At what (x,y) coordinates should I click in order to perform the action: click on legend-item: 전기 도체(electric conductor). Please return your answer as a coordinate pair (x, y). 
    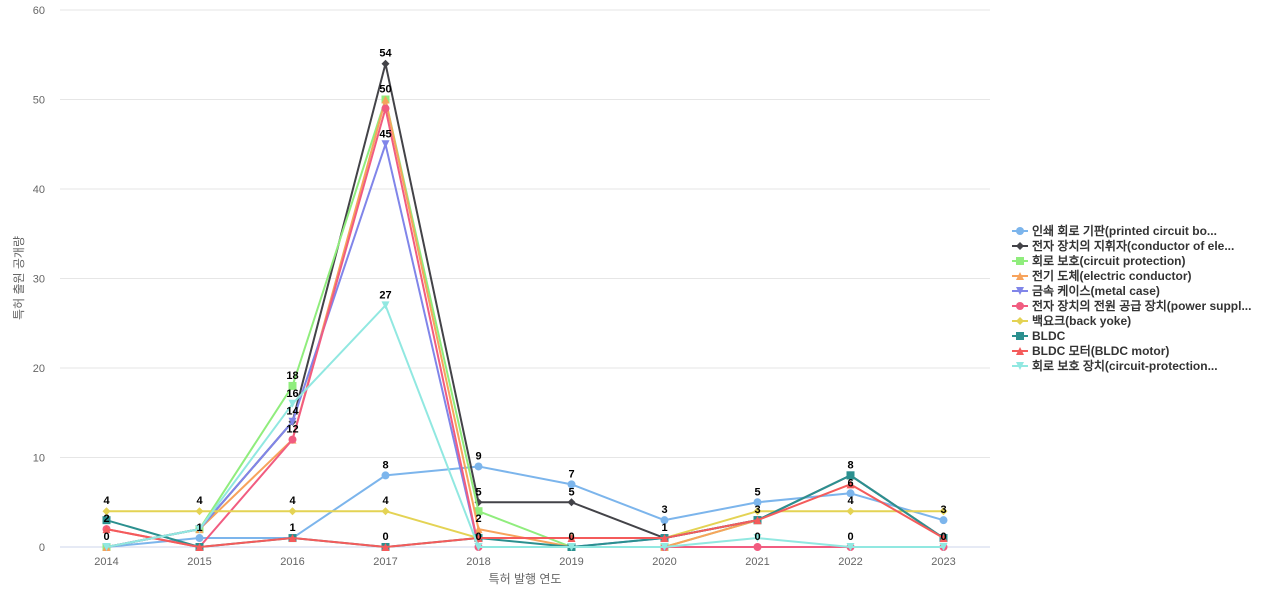
    Looking at the image, I should click on (1102, 275).